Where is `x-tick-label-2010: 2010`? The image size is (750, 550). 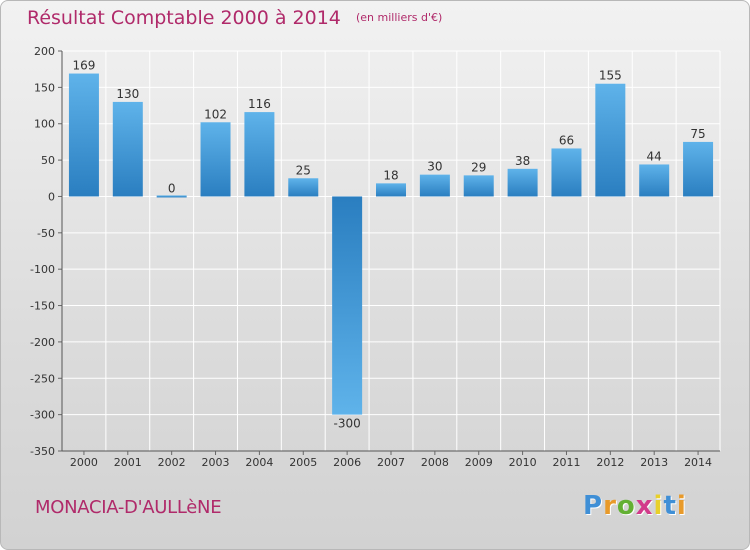
x-tick-label-2010: 2010 is located at coordinates (523, 462).